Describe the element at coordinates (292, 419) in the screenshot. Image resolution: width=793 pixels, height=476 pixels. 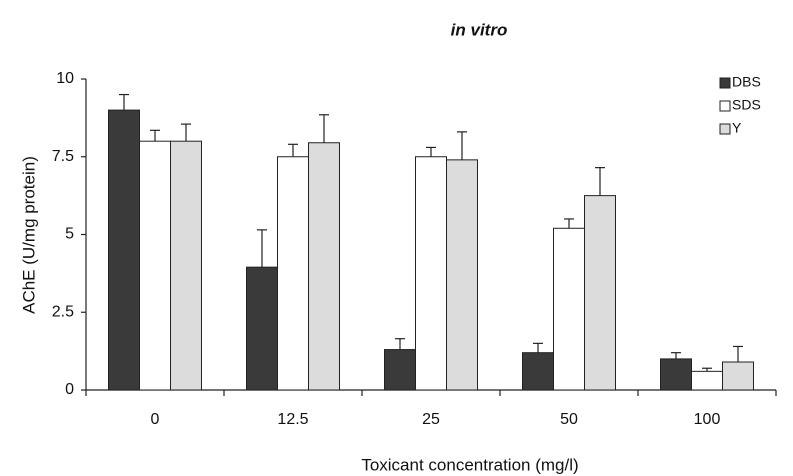
I see `x-tick-label: 12.5` at that location.